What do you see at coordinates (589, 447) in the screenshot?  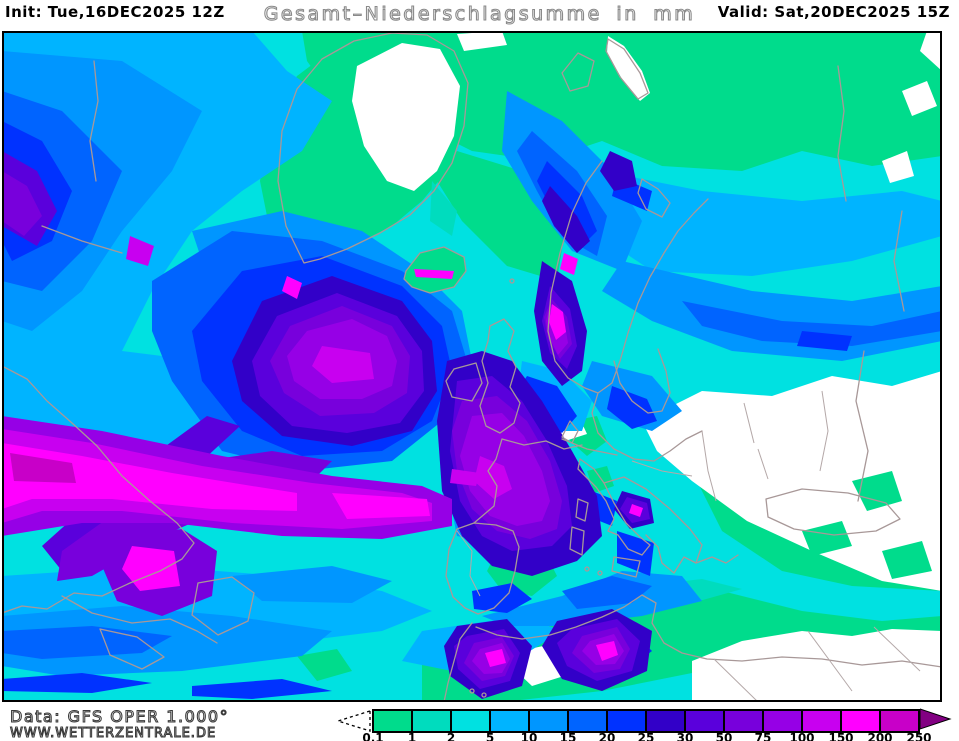 I see `coast-germany` at bounding box center [589, 447].